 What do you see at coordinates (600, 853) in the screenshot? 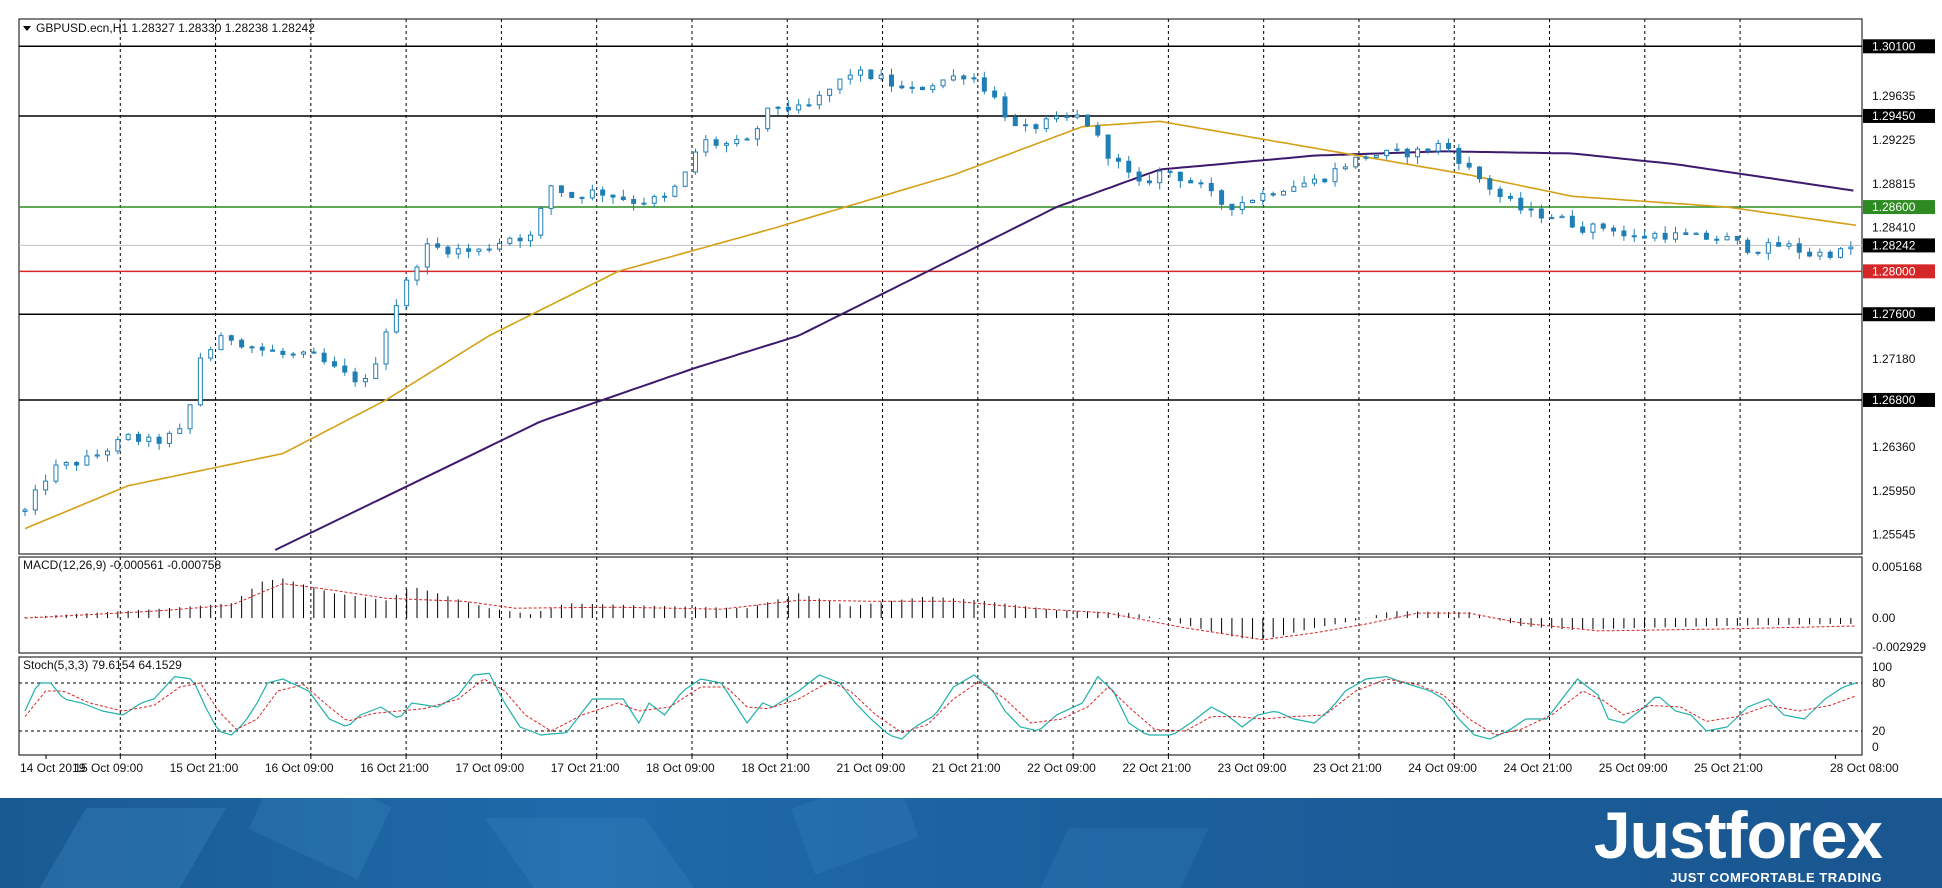
I see `banner-decor-shard` at bounding box center [600, 853].